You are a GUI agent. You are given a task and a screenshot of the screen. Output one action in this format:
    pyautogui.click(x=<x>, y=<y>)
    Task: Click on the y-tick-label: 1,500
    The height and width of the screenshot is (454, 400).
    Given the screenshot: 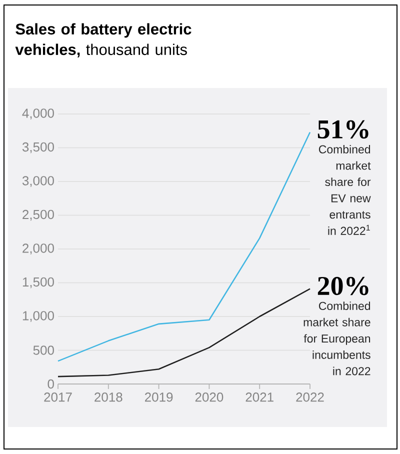 What is the action you would take?
    pyautogui.click(x=38, y=282)
    